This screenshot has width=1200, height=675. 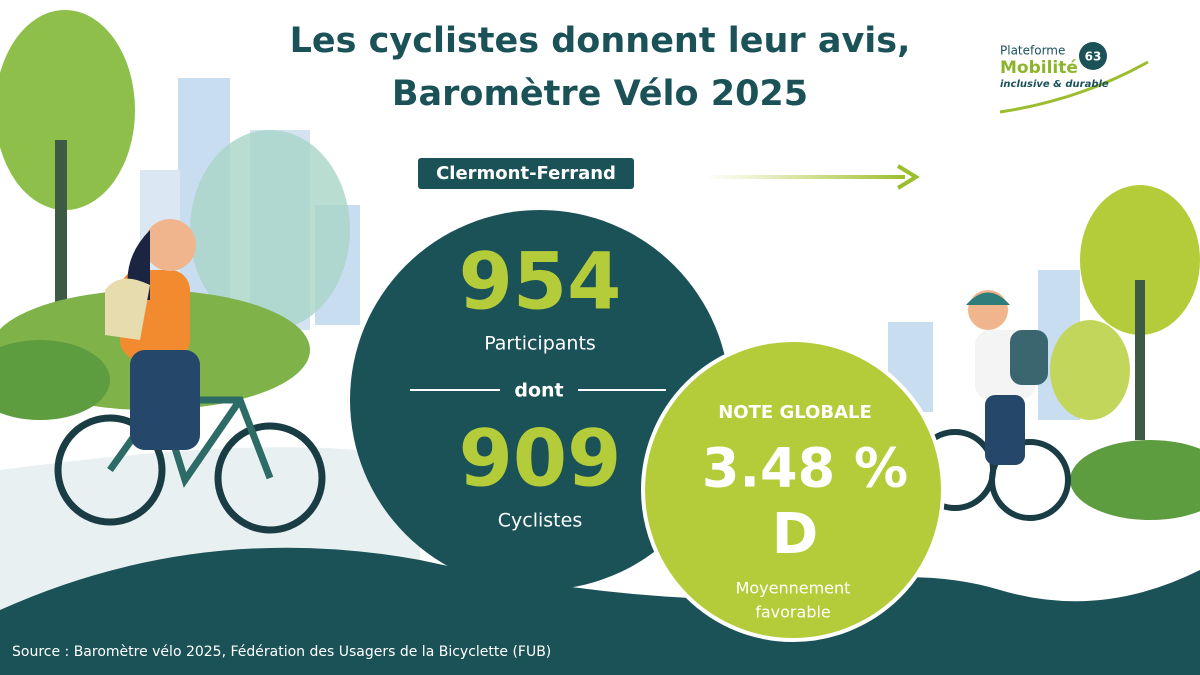 What do you see at coordinates (805, 177) in the screenshot?
I see `arrow` at bounding box center [805, 177].